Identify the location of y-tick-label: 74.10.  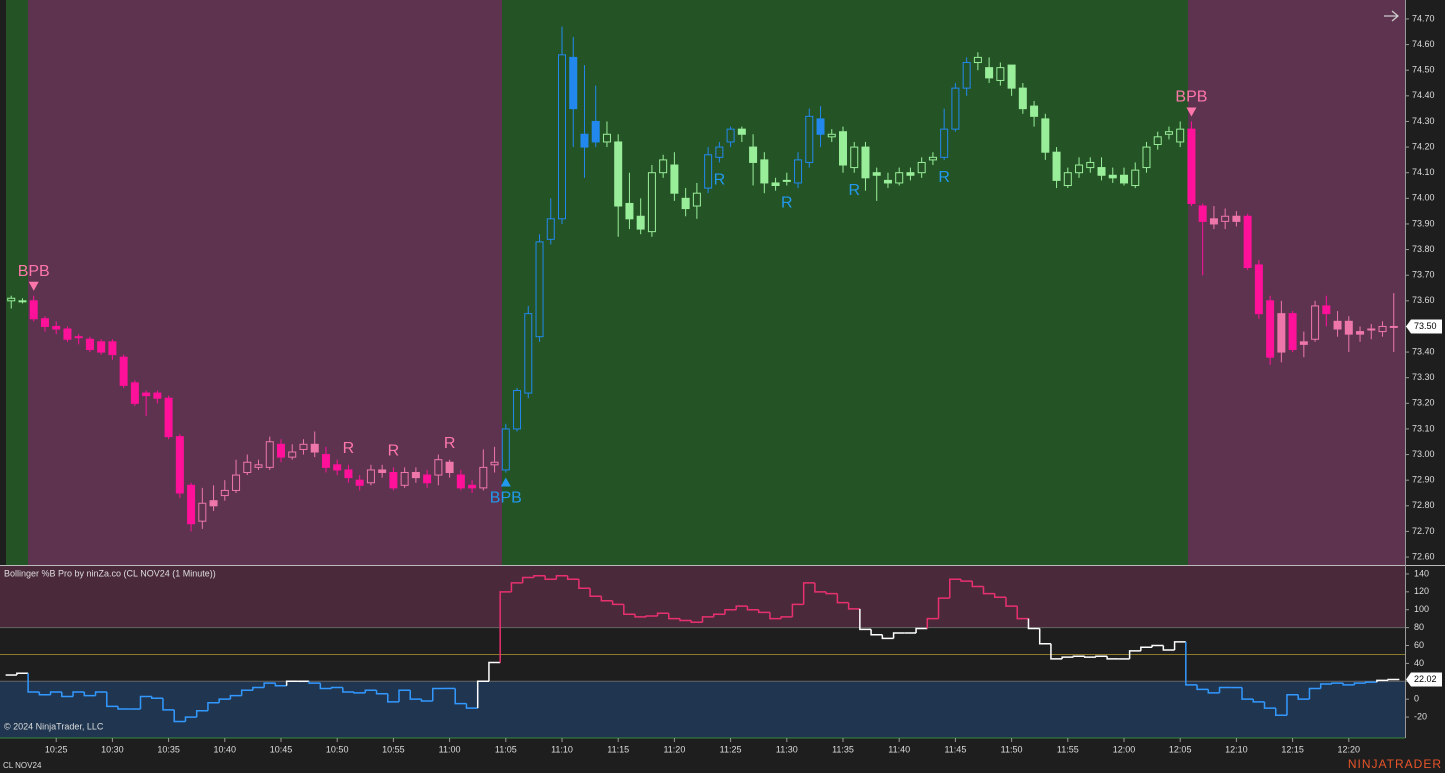
(1423, 172).